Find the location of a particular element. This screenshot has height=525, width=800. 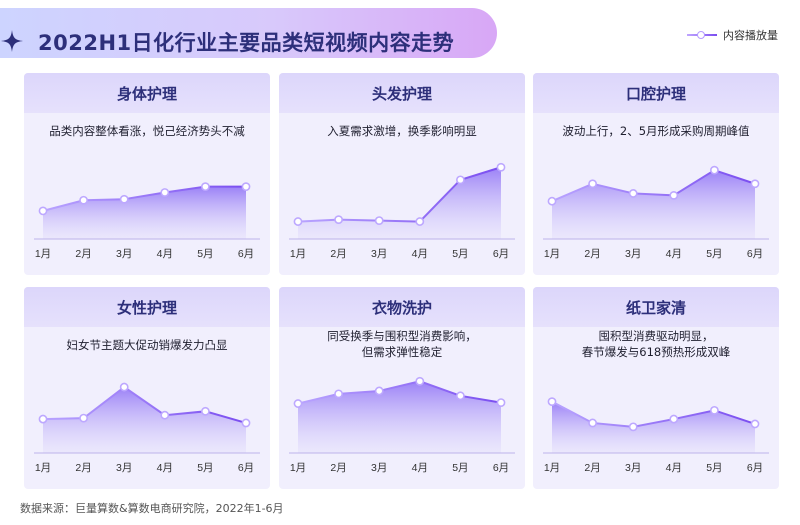

chart-panel: 1月 2月 3月 4月 5月 6月 女性护理 妇女节主题大促动销爆发力凸显 is located at coordinates (147, 388).